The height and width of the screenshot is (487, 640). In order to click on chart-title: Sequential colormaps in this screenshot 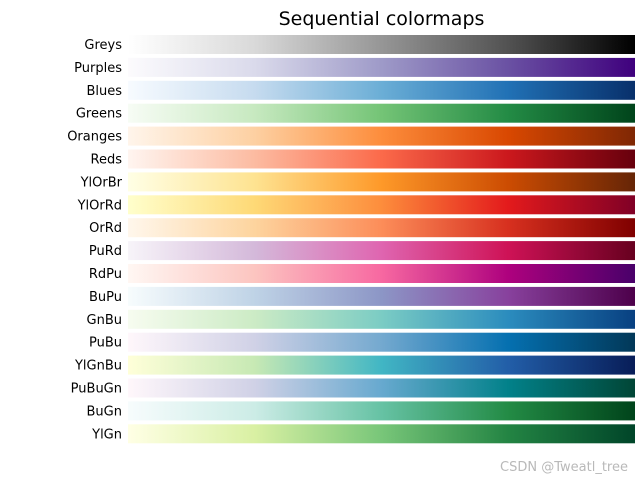, I will do `click(381, 19)`.